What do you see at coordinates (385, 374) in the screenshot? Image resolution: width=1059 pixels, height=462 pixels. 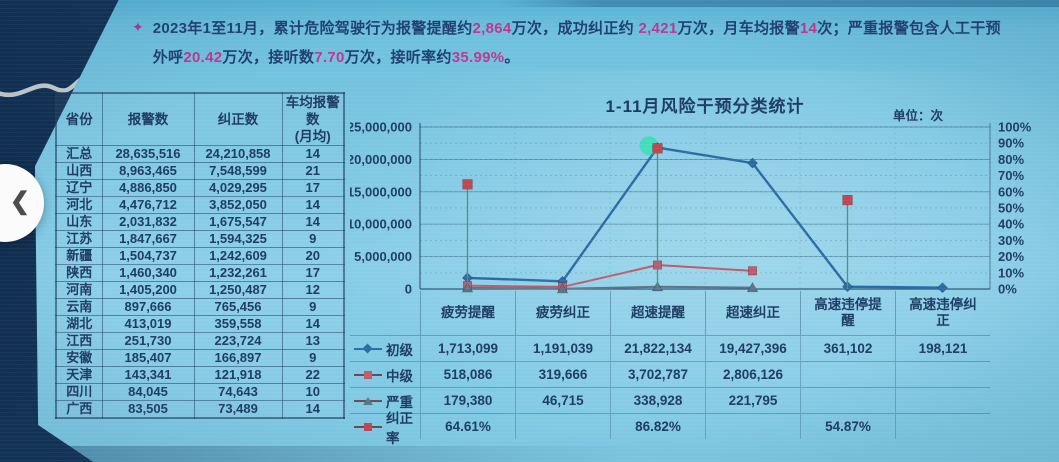 I see `legend-item-中级: 中级` at bounding box center [385, 374].